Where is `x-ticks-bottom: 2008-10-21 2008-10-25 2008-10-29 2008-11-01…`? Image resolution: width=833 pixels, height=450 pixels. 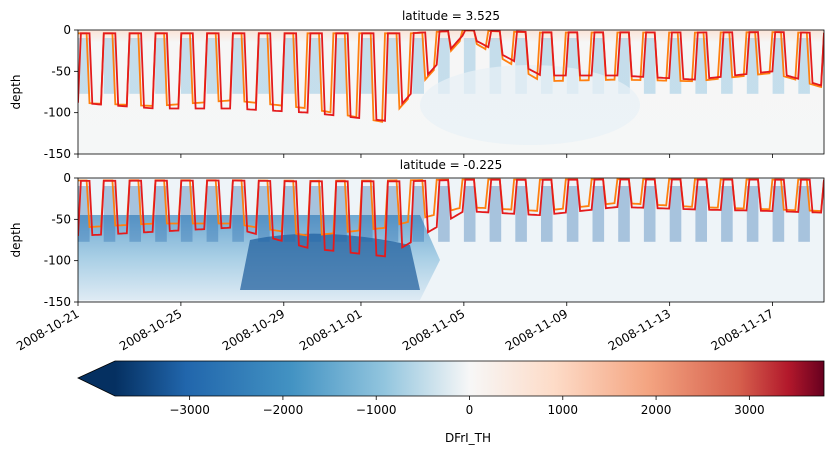
x-ticks-bottom: 2008-10-21 2008-10-25 2008-10-29 2008-11-01… is located at coordinates (395, 327).